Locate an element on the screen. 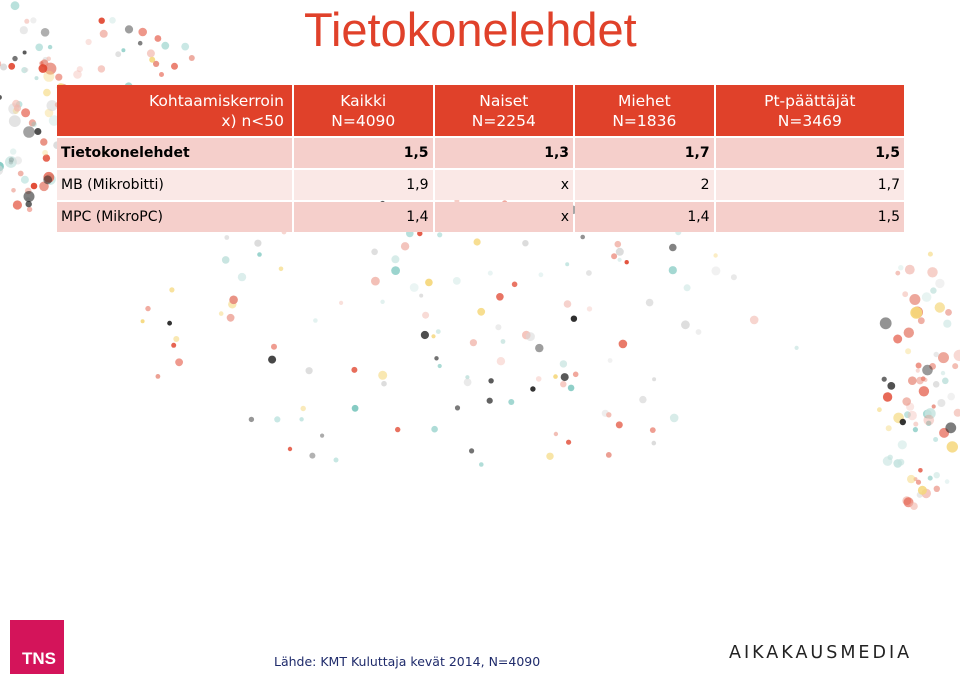 The height and width of the screenshot is (678, 960). cell-kaikki: 1,4 is located at coordinates (363, 217).